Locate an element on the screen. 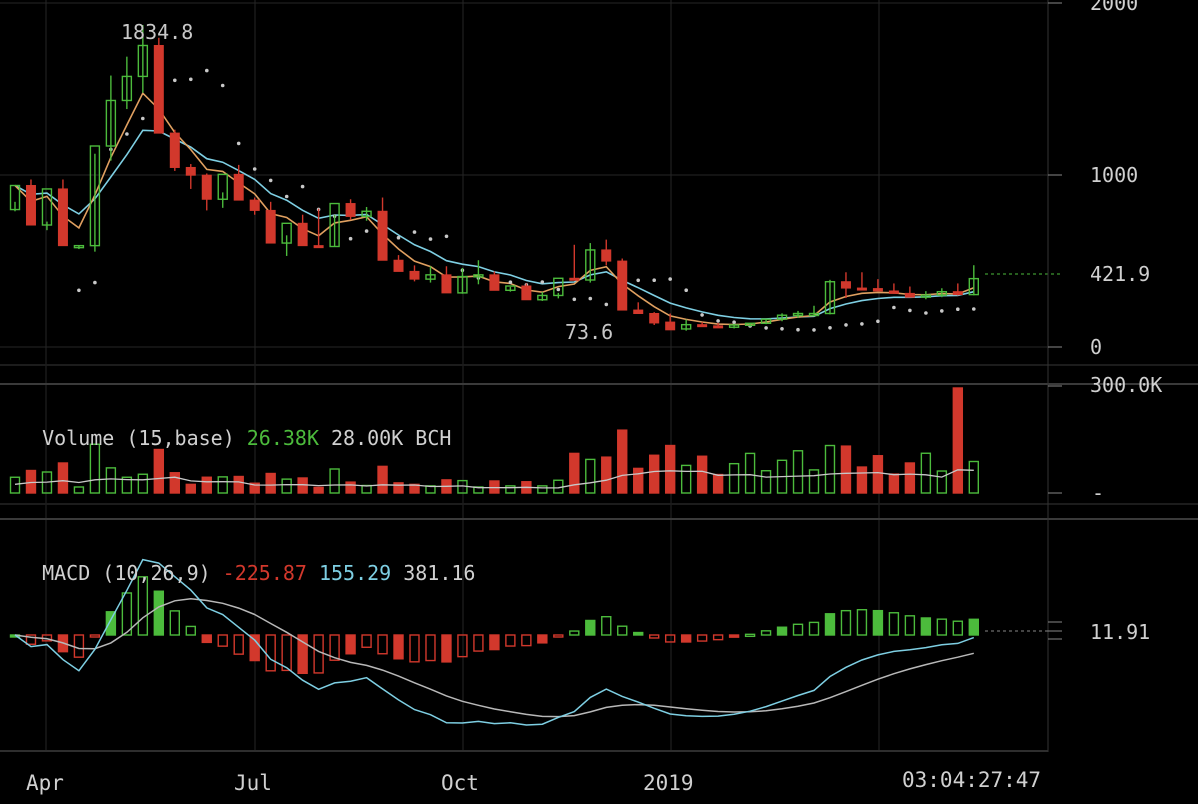  macd-hist-value: -225.87 is located at coordinates (264, 573).